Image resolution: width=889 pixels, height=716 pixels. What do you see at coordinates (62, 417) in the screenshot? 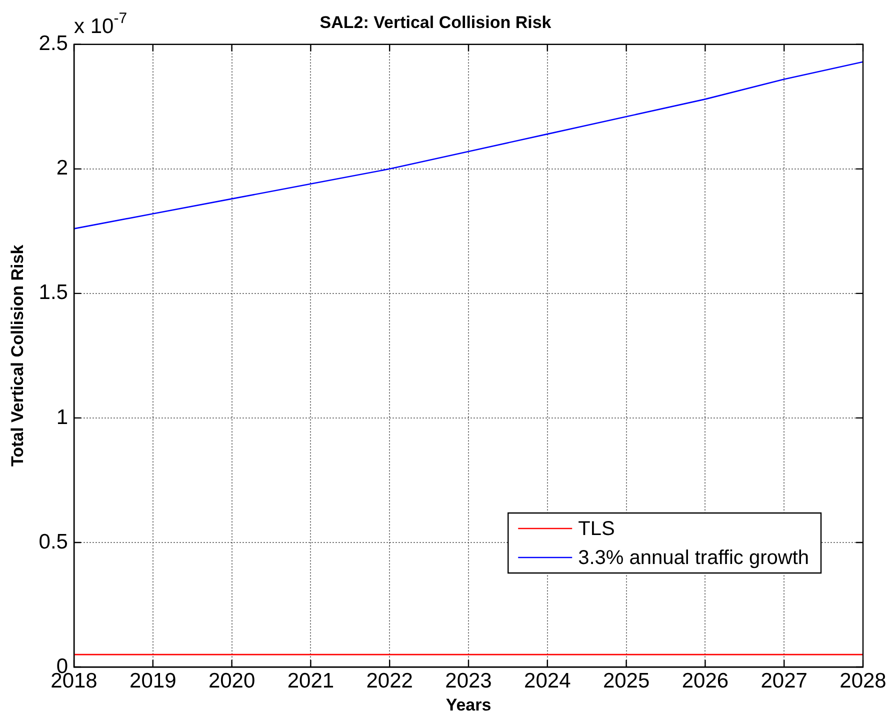
I see `y-tick-label: 1` at bounding box center [62, 417].